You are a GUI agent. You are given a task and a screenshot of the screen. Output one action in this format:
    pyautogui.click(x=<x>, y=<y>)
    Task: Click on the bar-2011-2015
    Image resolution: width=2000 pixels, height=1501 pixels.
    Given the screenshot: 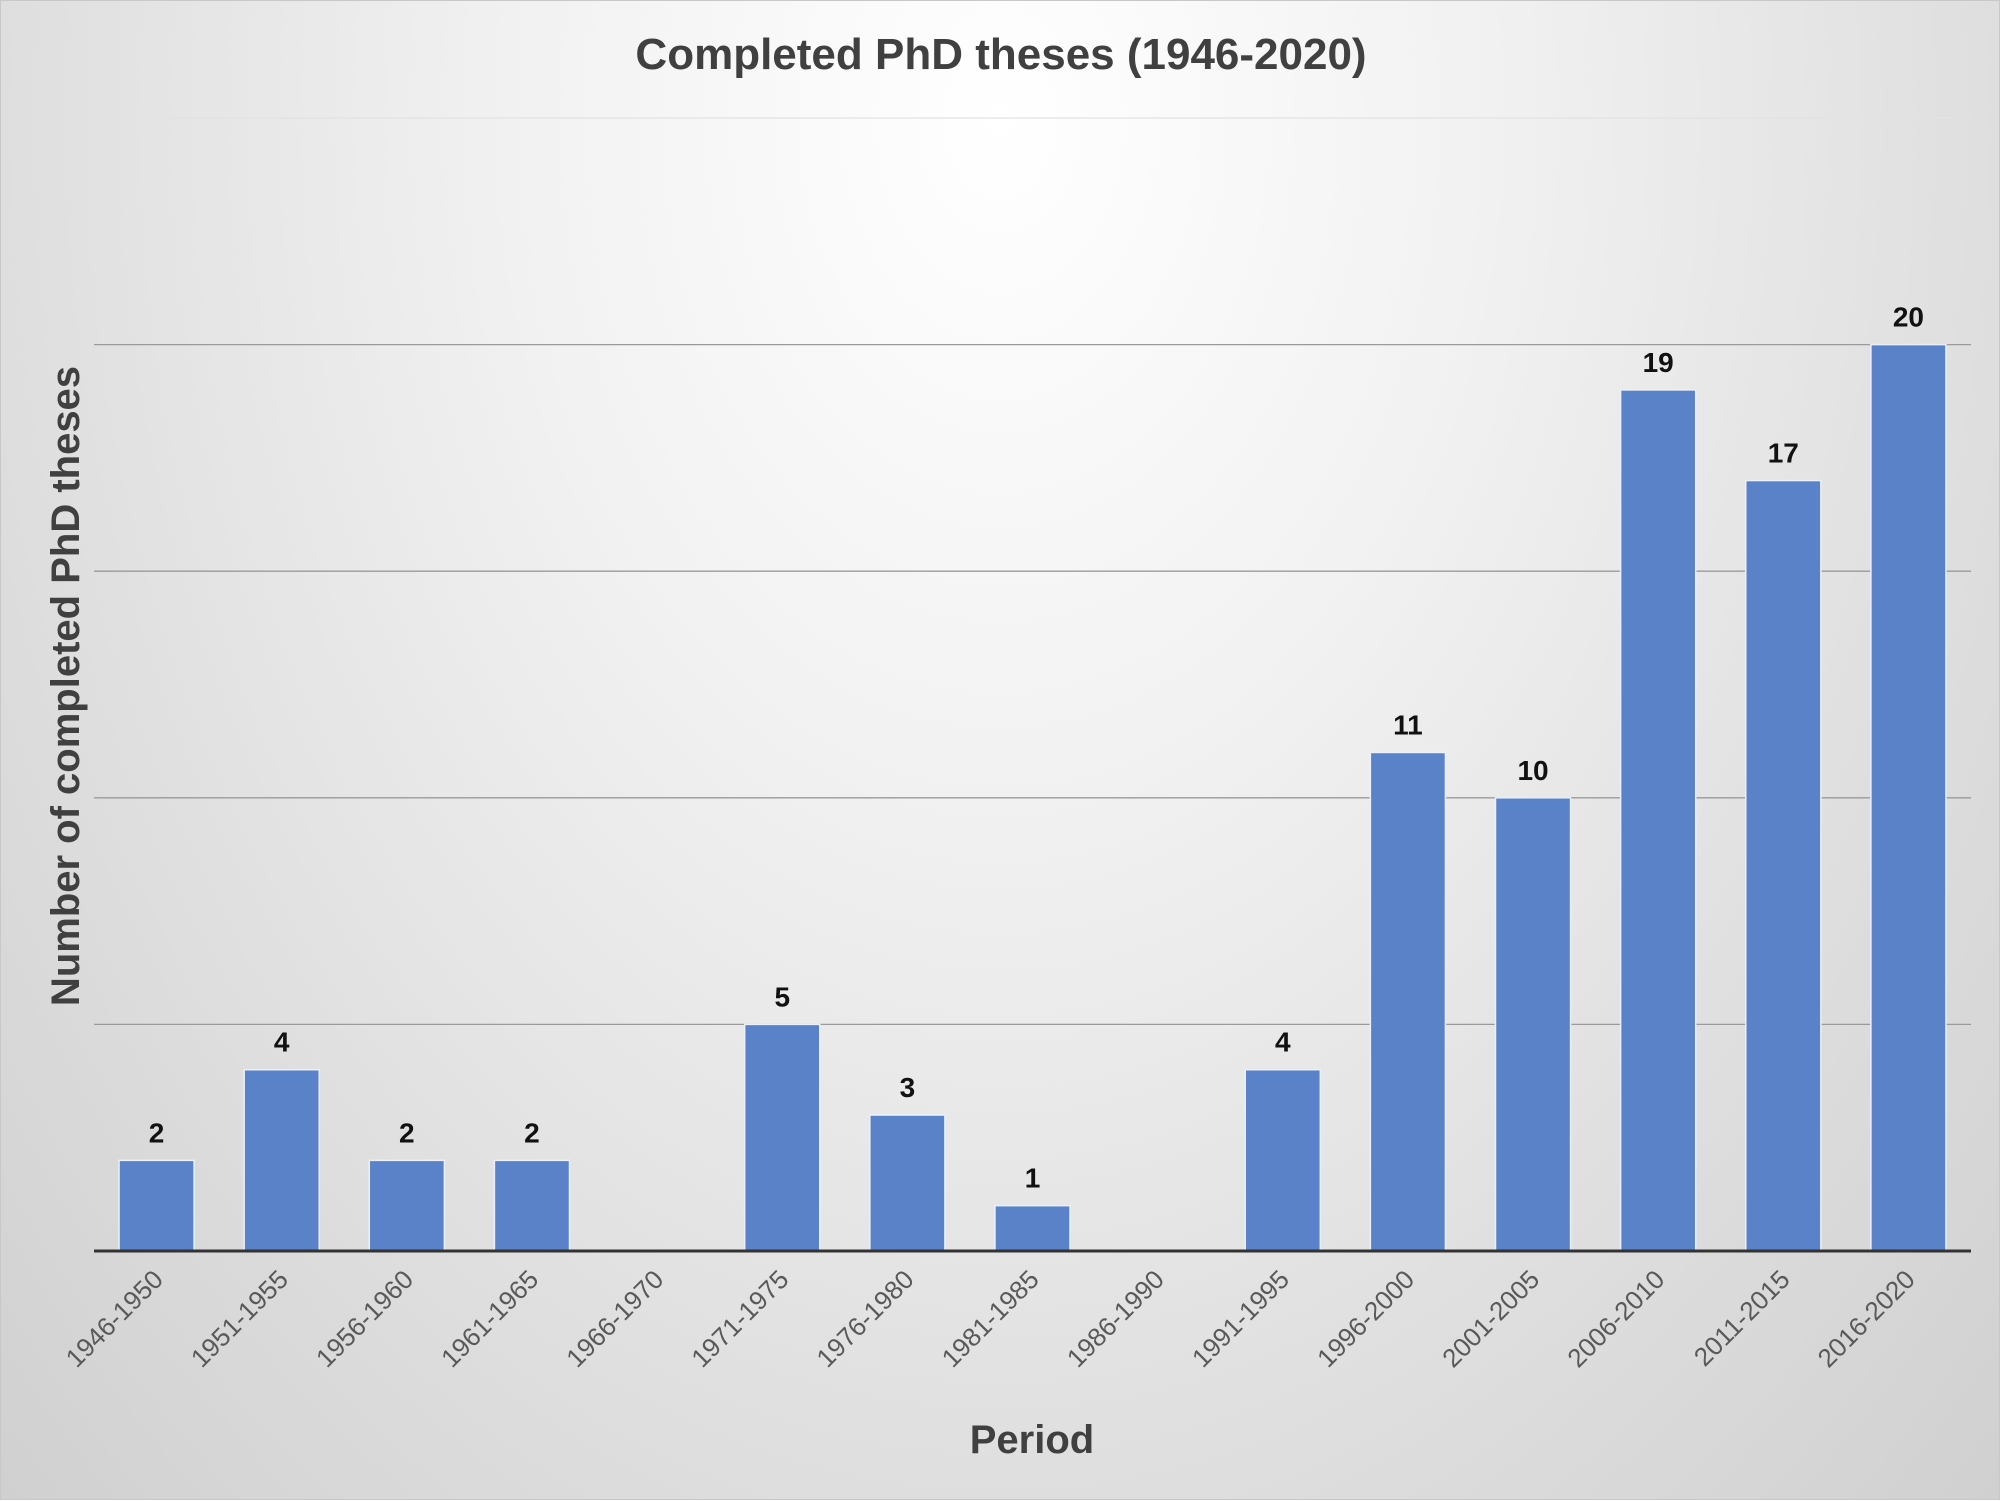 What is the action you would take?
    pyautogui.click(x=1783, y=865)
    